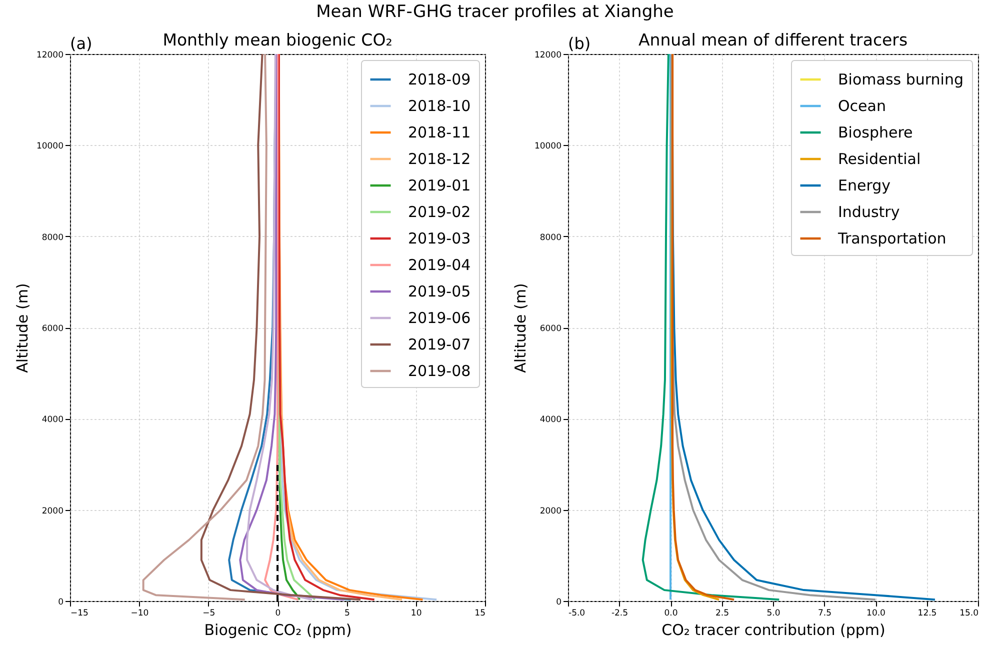 Image resolution: width=990 pixels, height=647 pixels. Describe the element at coordinates (347, 613) in the screenshot. I see `x-tick-label: 5` at that location.